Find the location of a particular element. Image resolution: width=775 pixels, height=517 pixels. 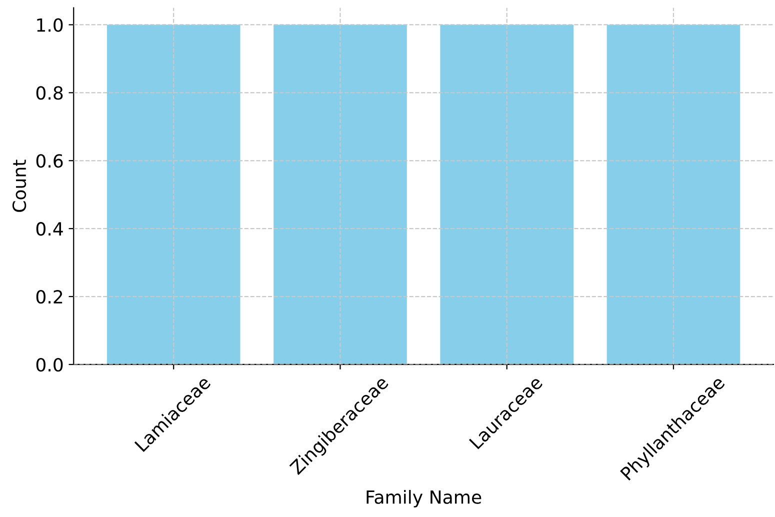

y-tick-label: 1.0 is located at coordinates (50, 25).